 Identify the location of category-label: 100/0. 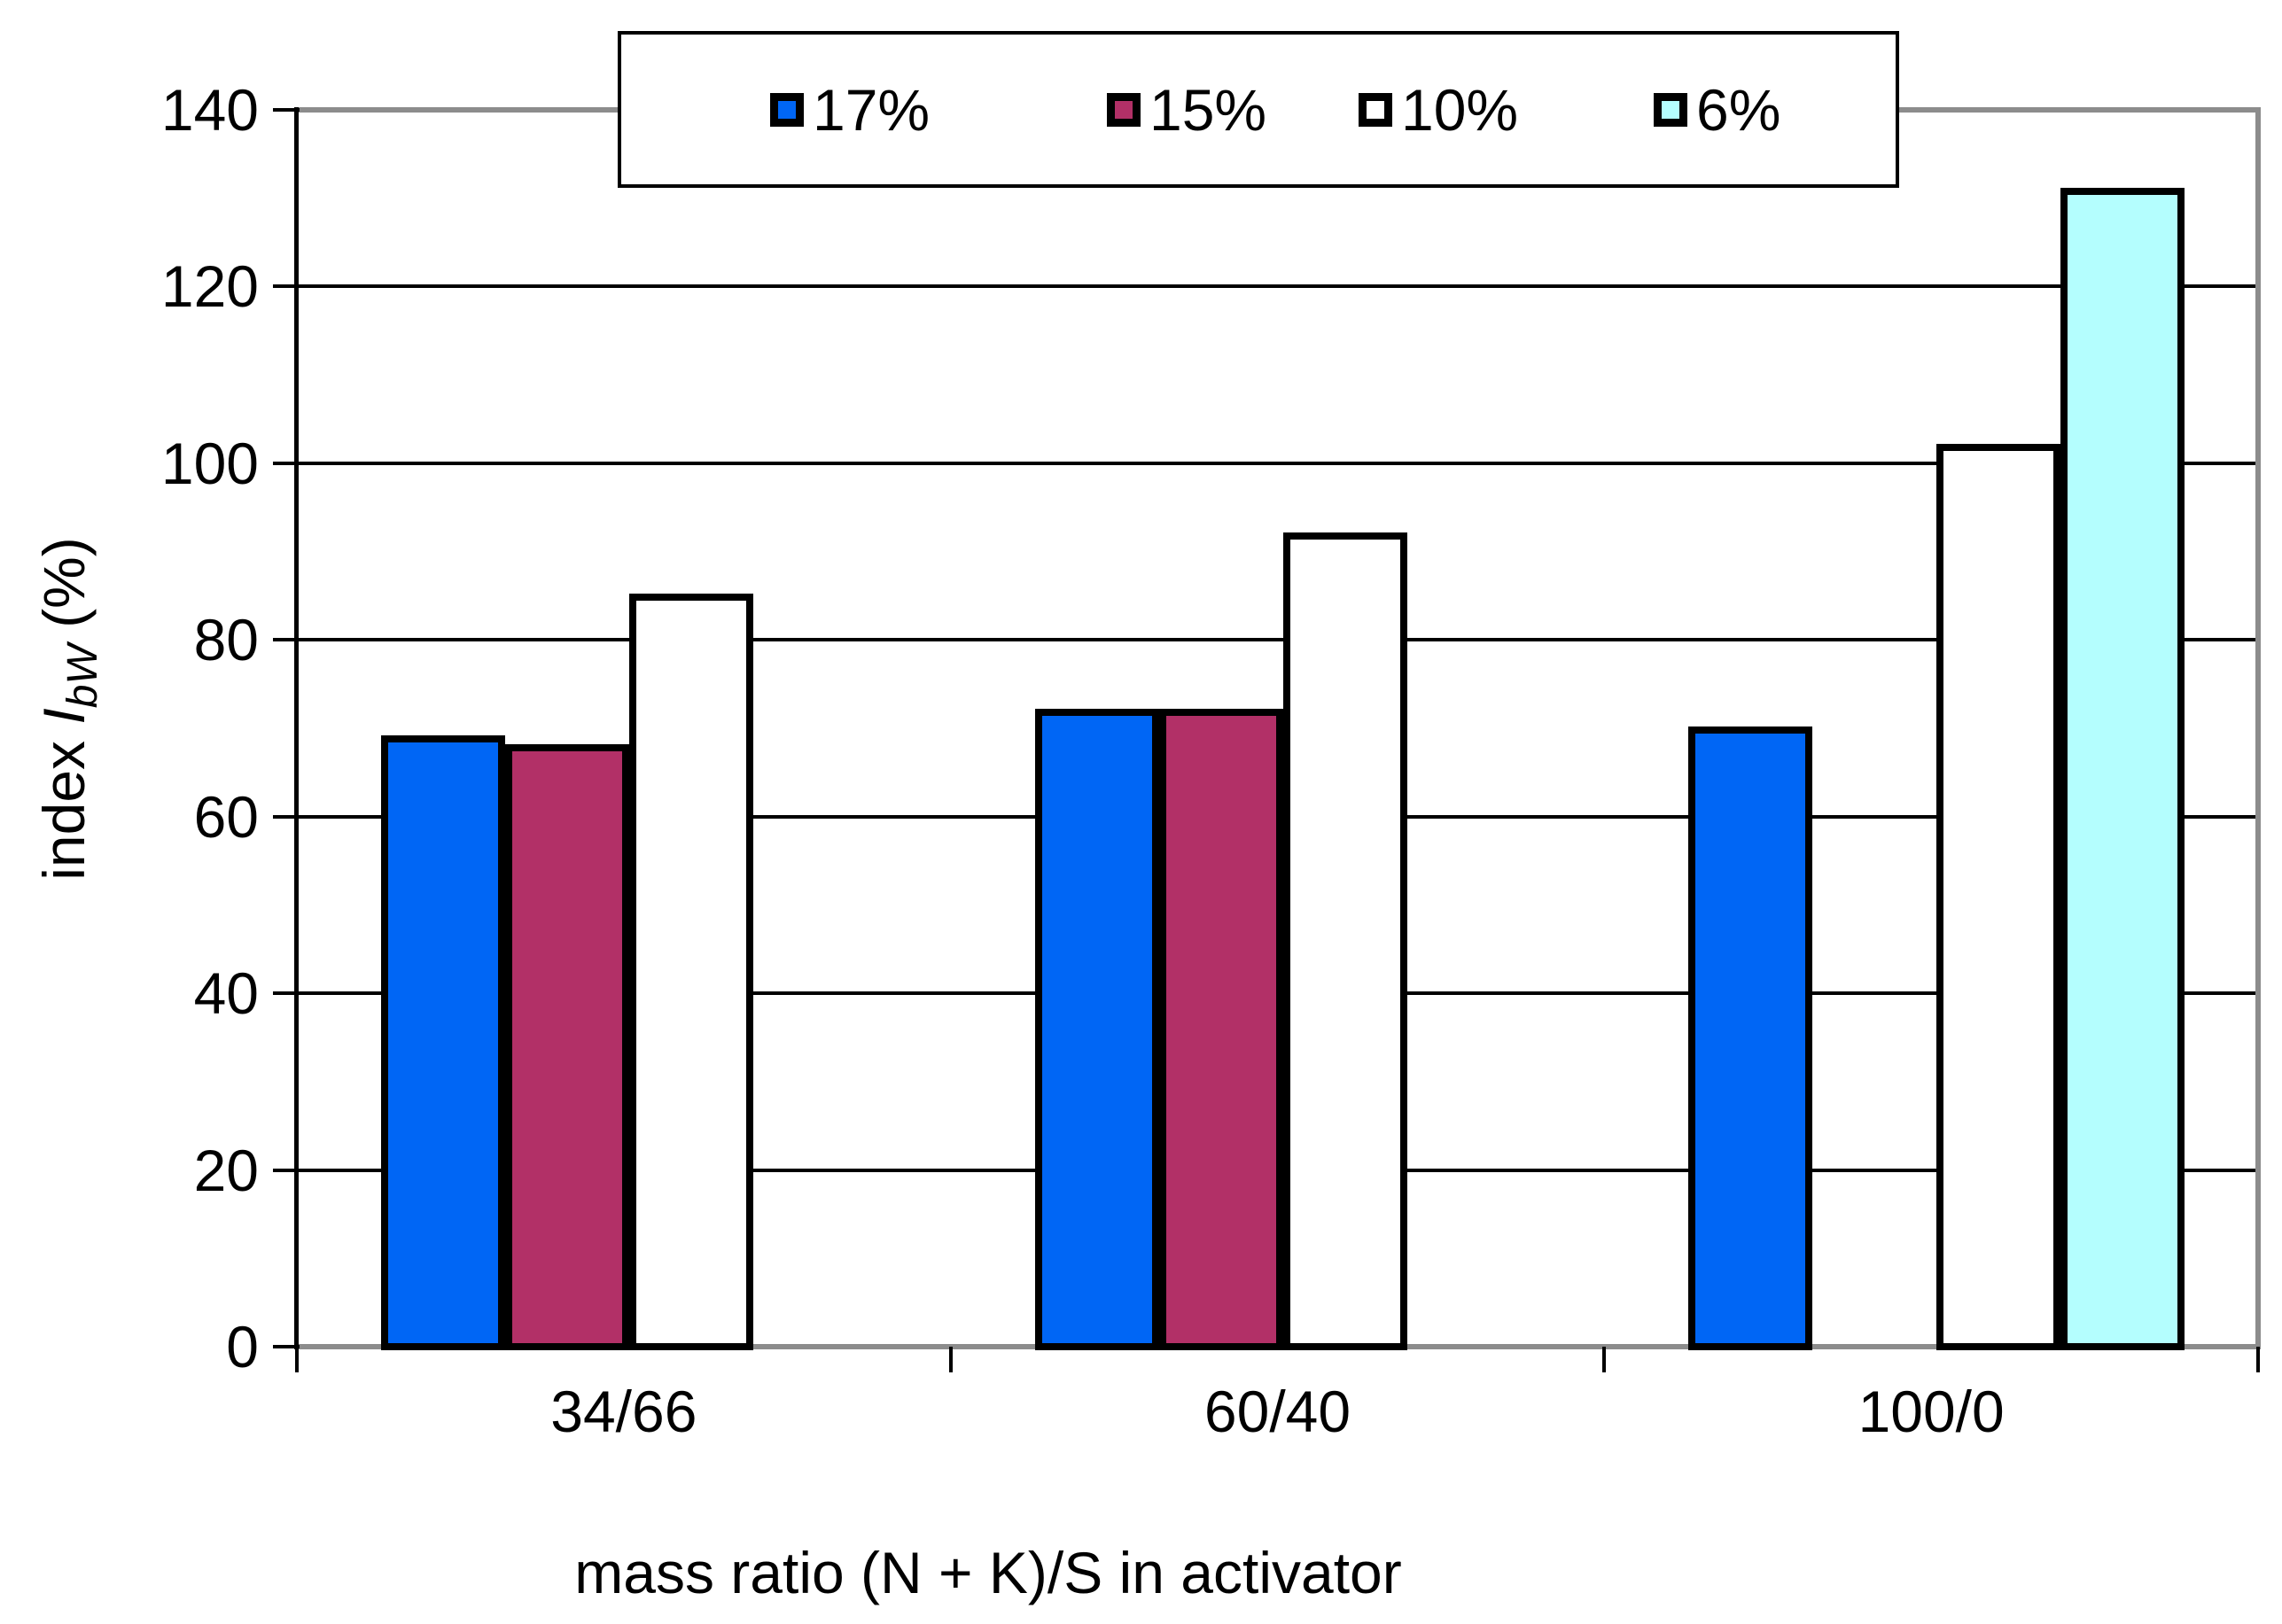
(1931, 1412).